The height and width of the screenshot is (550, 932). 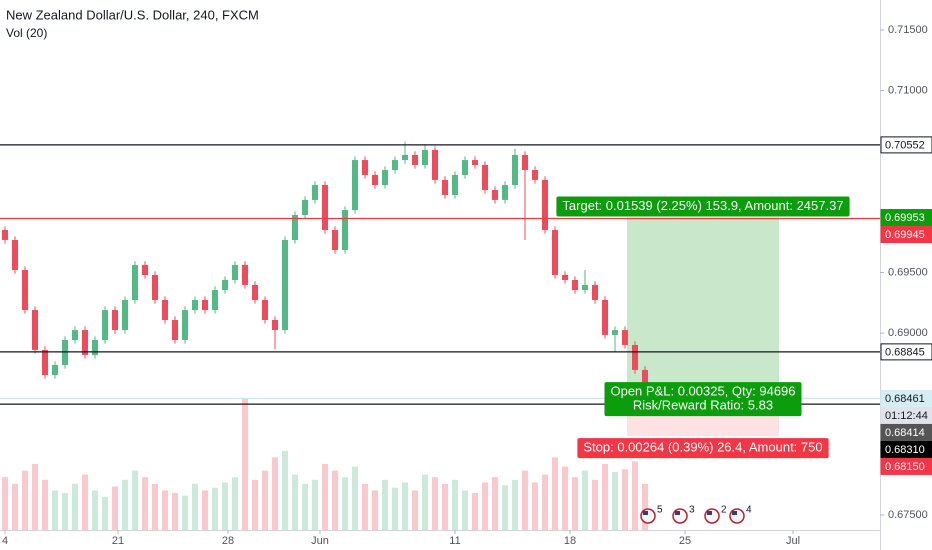 I want to click on x-tick-label: 25, so click(x=685, y=541).